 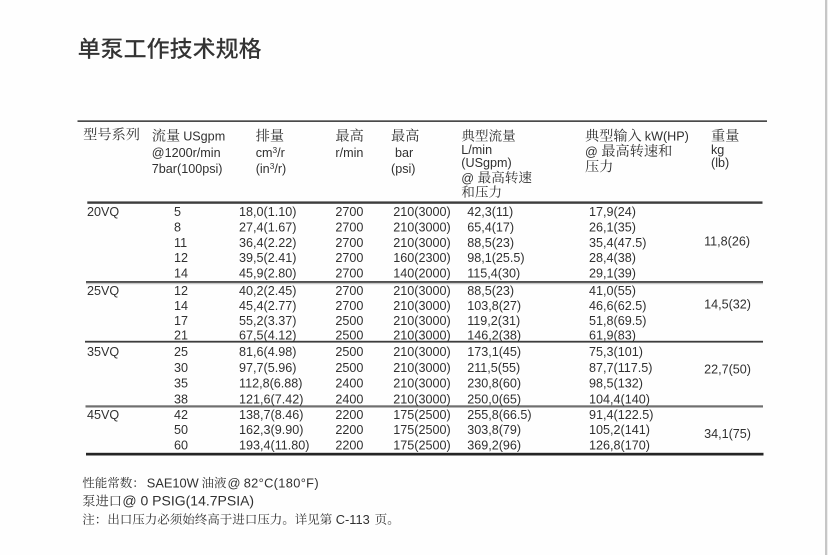 What do you see at coordinates (494, 430) in the screenshot?
I see `svg-text: 303,8(79)` at bounding box center [494, 430].